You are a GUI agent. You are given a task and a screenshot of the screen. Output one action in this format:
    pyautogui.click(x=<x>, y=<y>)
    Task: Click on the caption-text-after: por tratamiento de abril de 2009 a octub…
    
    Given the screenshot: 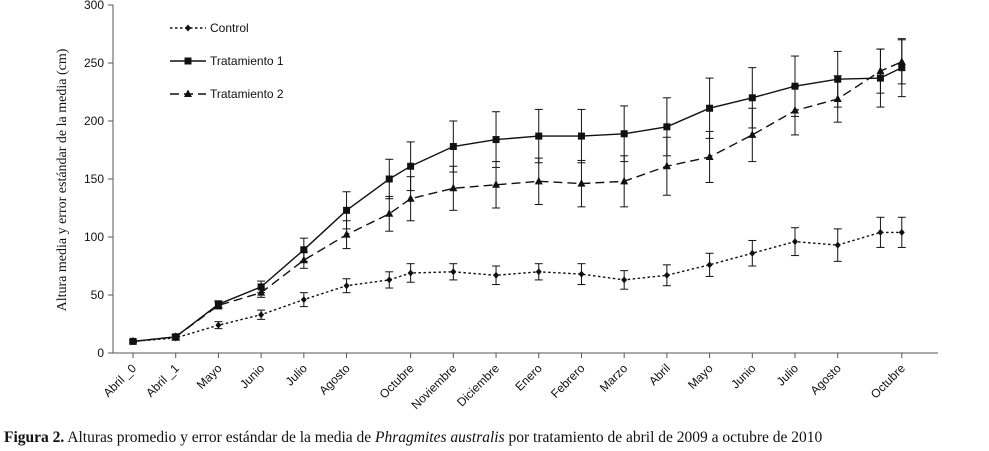 What is the action you would take?
    pyautogui.click(x=663, y=437)
    